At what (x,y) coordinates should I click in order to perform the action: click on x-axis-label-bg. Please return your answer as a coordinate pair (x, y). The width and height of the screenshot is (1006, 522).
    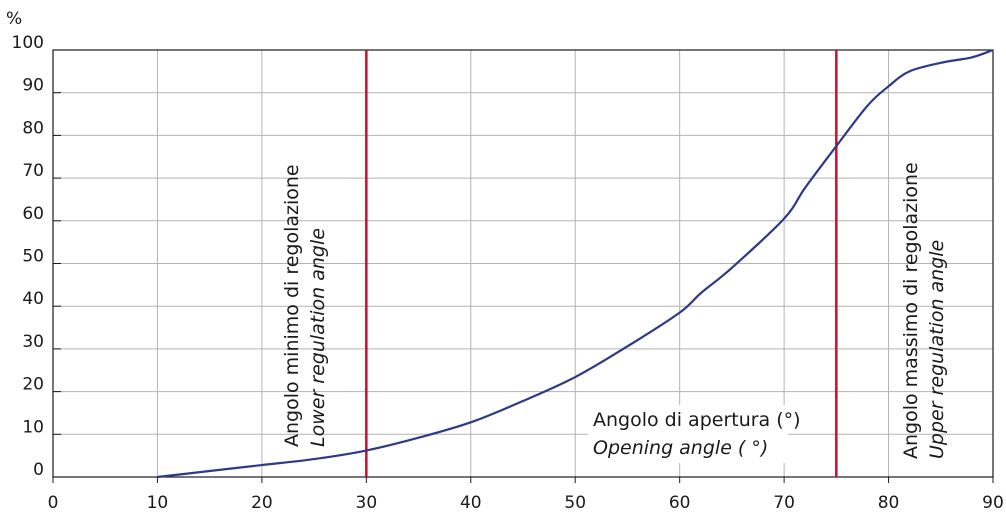
    Looking at the image, I should click on (688, 434).